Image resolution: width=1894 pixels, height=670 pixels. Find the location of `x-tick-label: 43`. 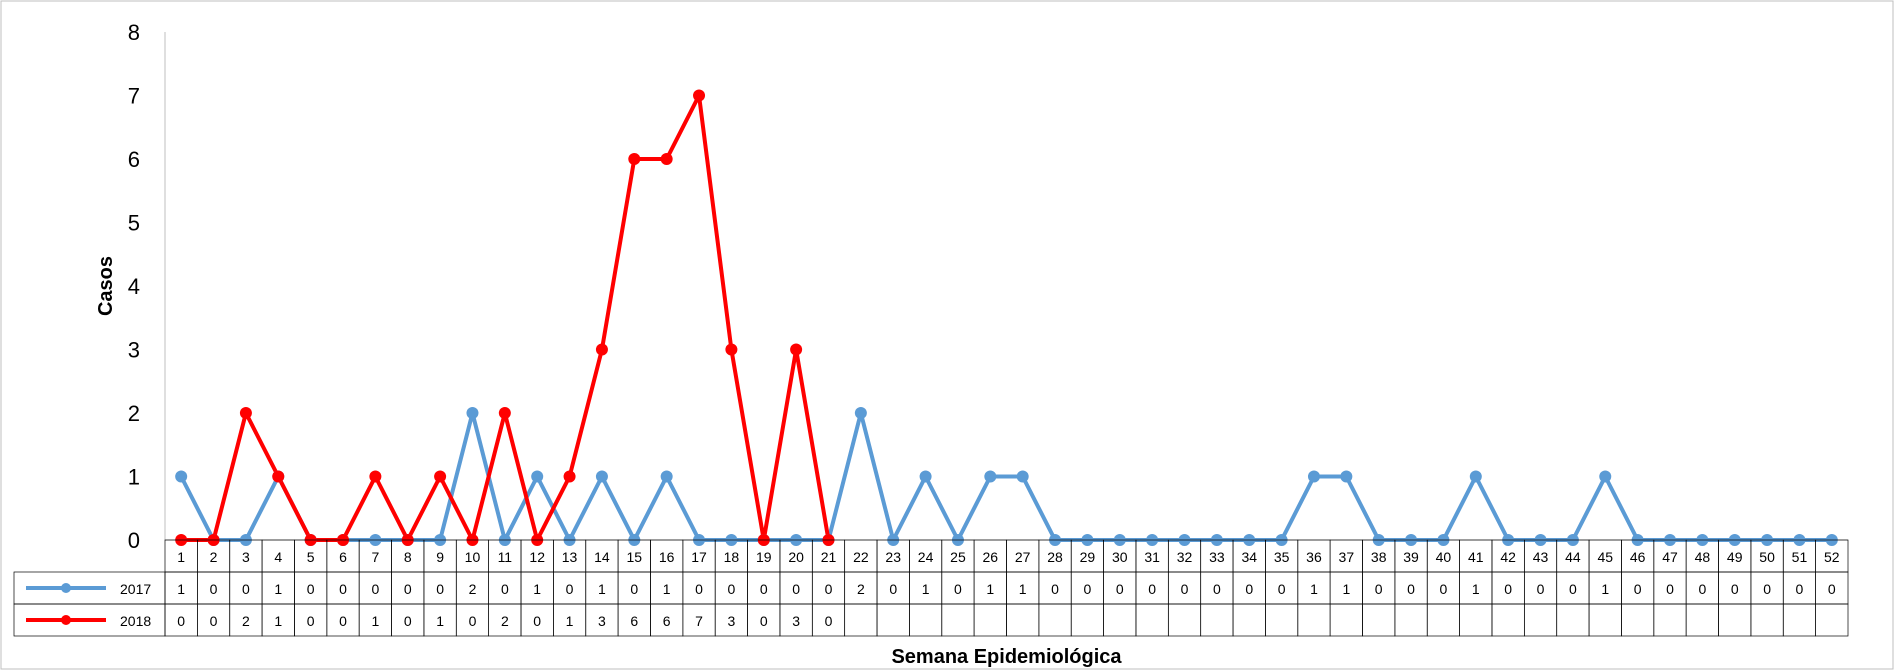

x-tick-label: 43 is located at coordinates (1541, 557).